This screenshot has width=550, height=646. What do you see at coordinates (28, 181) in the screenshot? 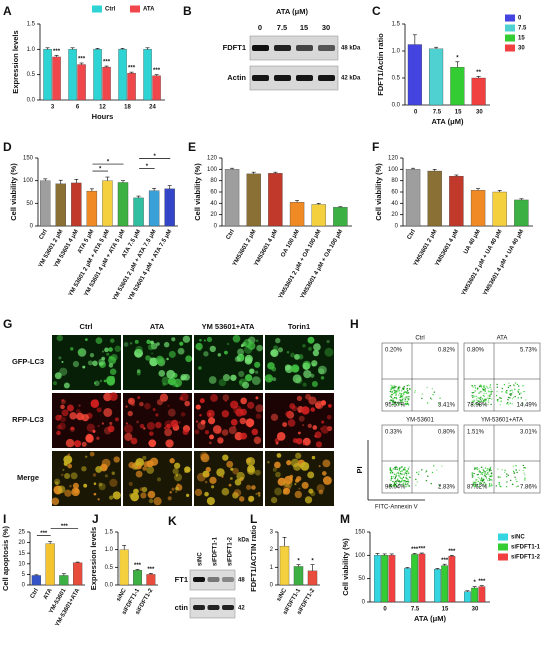
I see `y-tick-label: 100` at bounding box center [28, 181].